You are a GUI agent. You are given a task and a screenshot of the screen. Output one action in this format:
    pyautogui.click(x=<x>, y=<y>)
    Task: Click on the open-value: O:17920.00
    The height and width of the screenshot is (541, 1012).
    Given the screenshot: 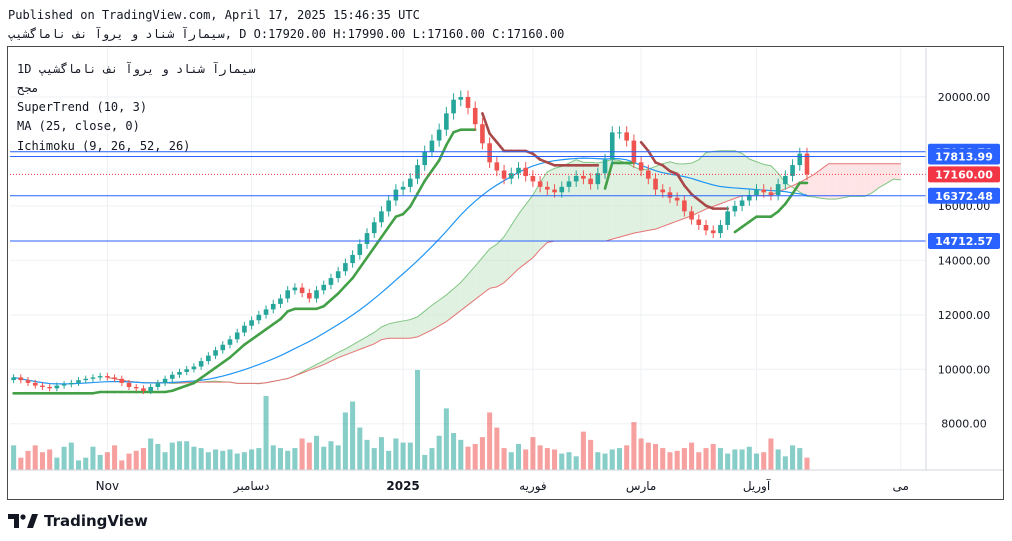 What is the action you would take?
    pyautogui.click(x=289, y=34)
    